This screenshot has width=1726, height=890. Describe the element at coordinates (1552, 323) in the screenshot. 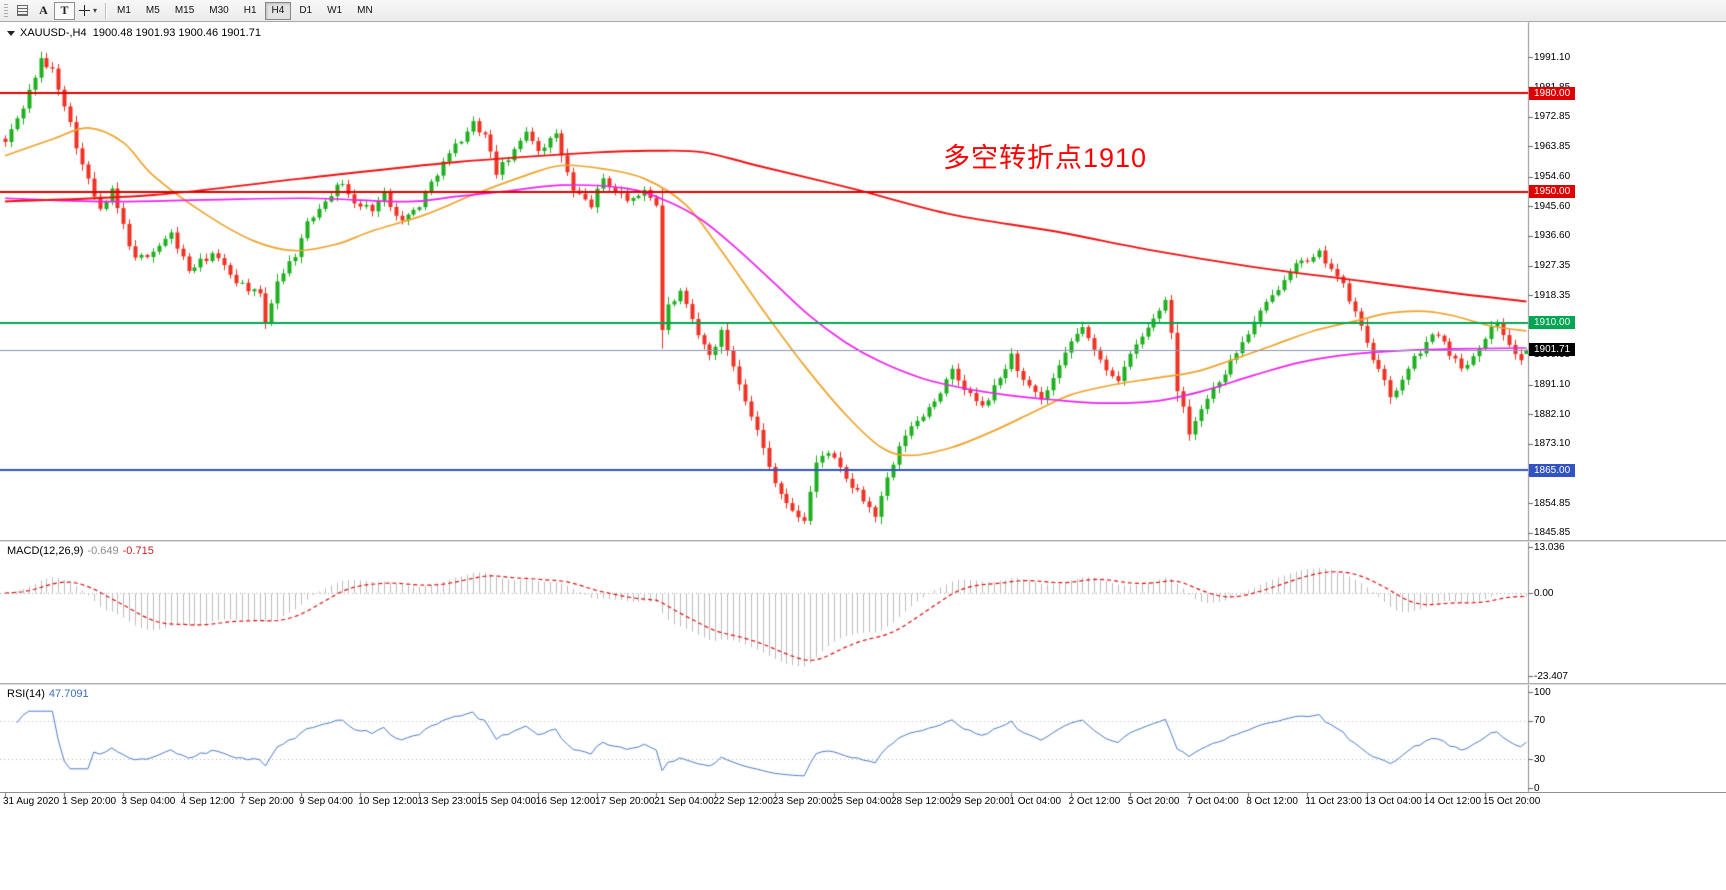

I see `hline-price-badge-1910: 1910.00` at that location.